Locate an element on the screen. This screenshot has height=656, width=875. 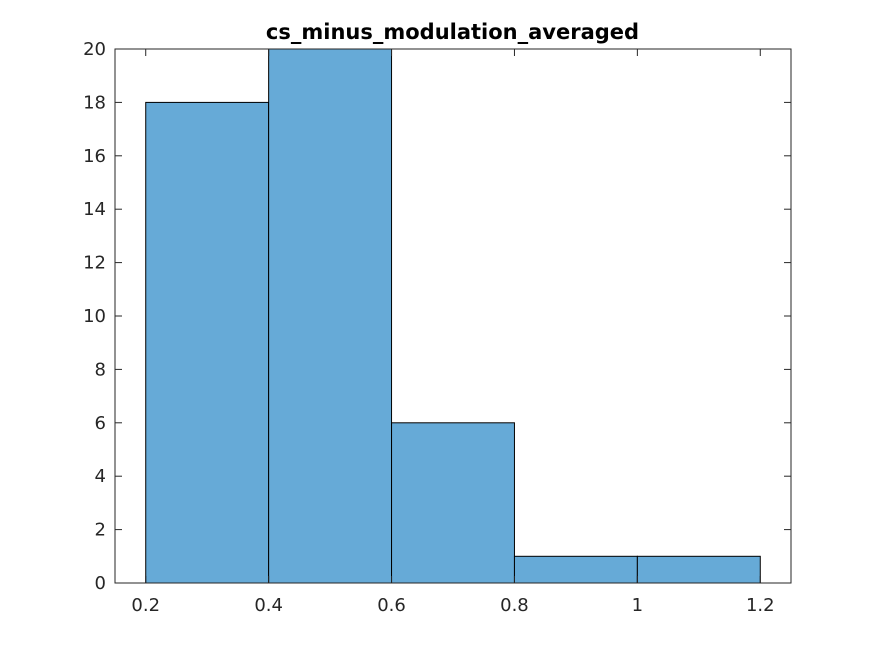
y-tick-label: 10 is located at coordinates (94, 316).